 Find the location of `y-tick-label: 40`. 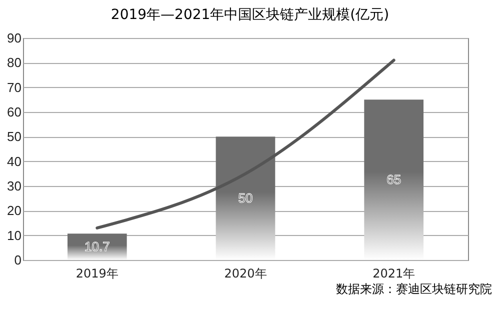

y-tick-label: 40 is located at coordinates (14, 161).